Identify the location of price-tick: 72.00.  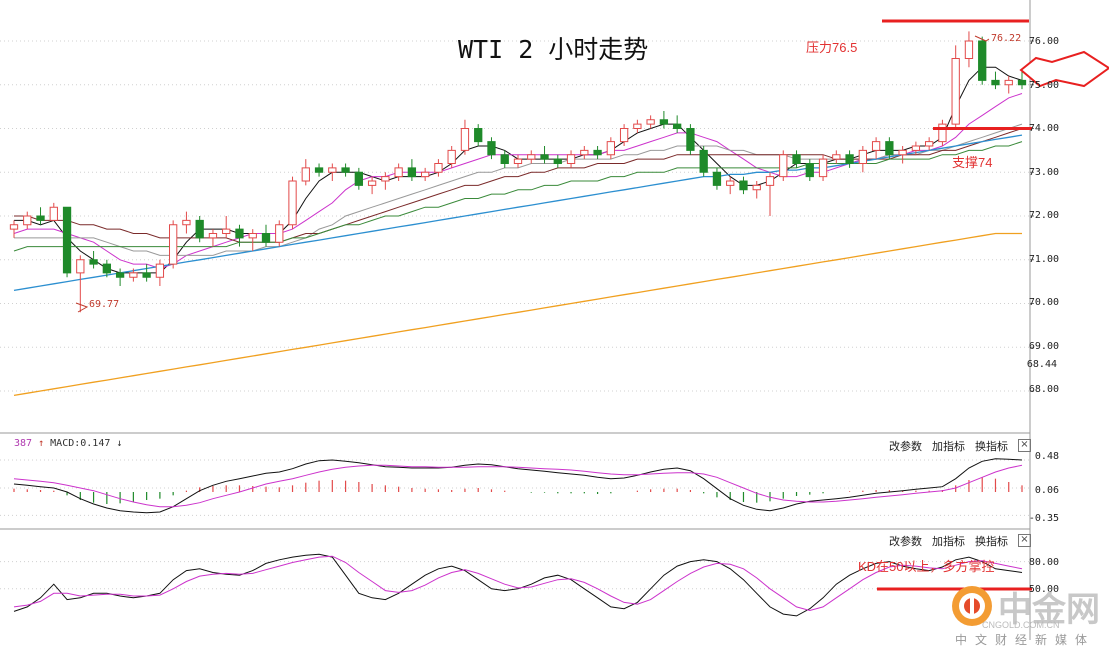
(1043, 215).